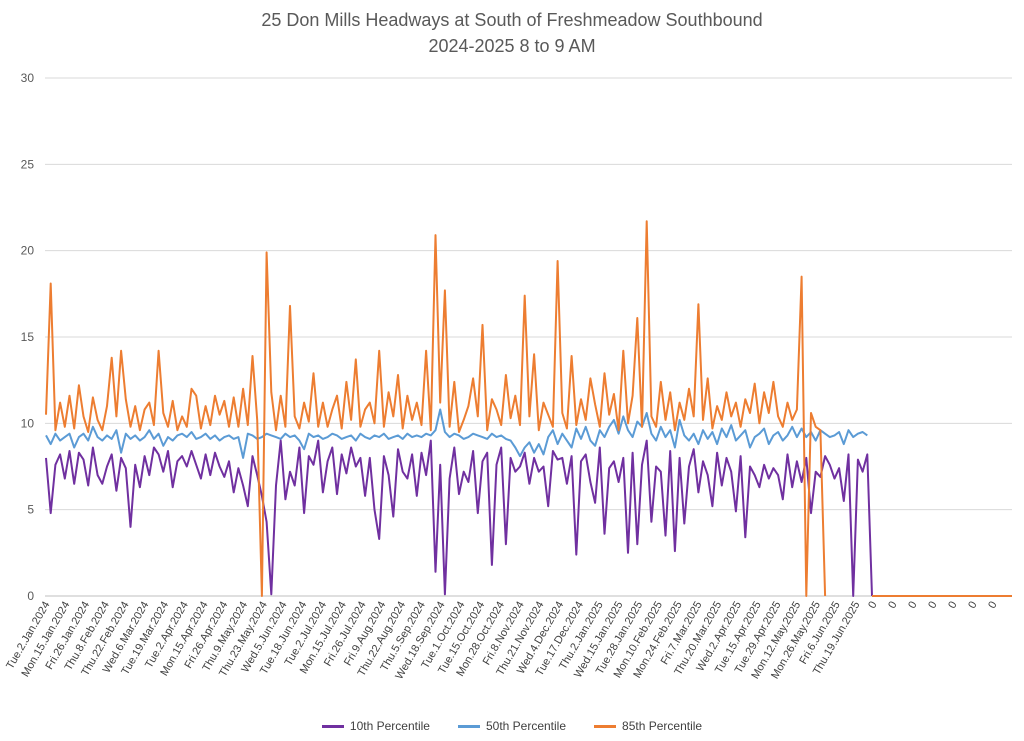  Describe the element at coordinates (28, 423) in the screenshot. I see `y-tick-label: 10` at that location.